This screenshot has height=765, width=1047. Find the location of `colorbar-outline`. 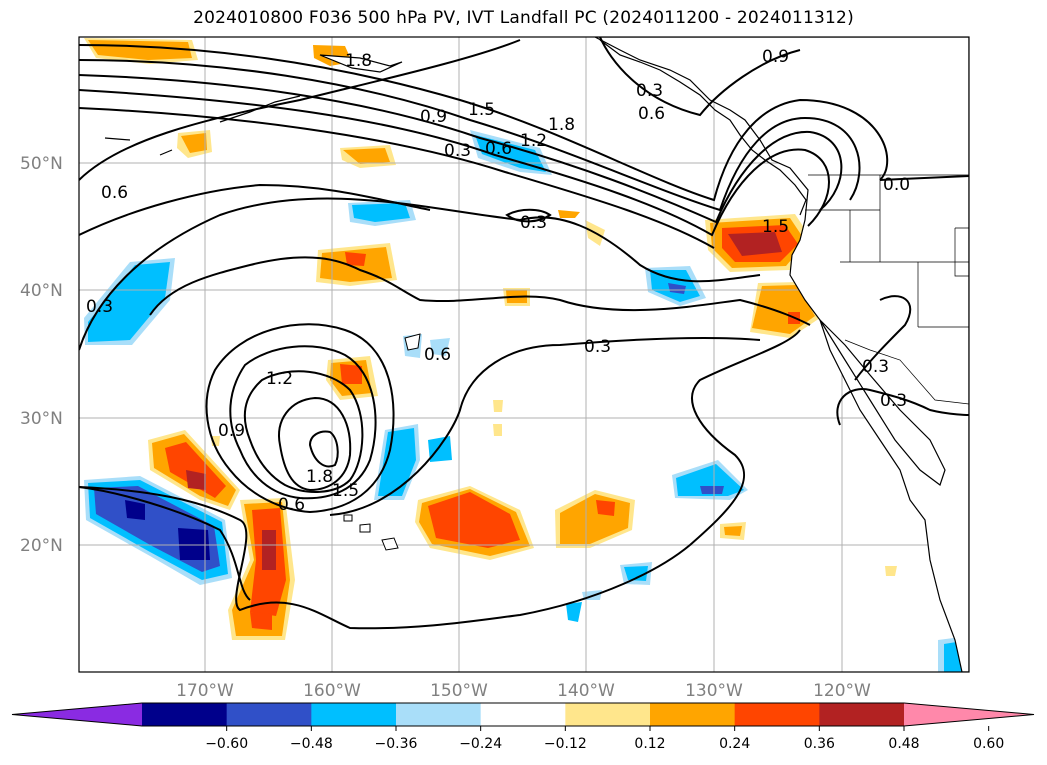

colorbar-outline is located at coordinates (523, 714).